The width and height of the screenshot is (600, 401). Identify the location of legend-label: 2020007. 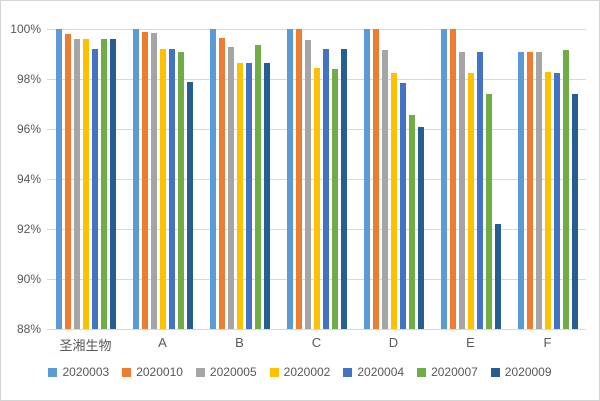
(454, 372).